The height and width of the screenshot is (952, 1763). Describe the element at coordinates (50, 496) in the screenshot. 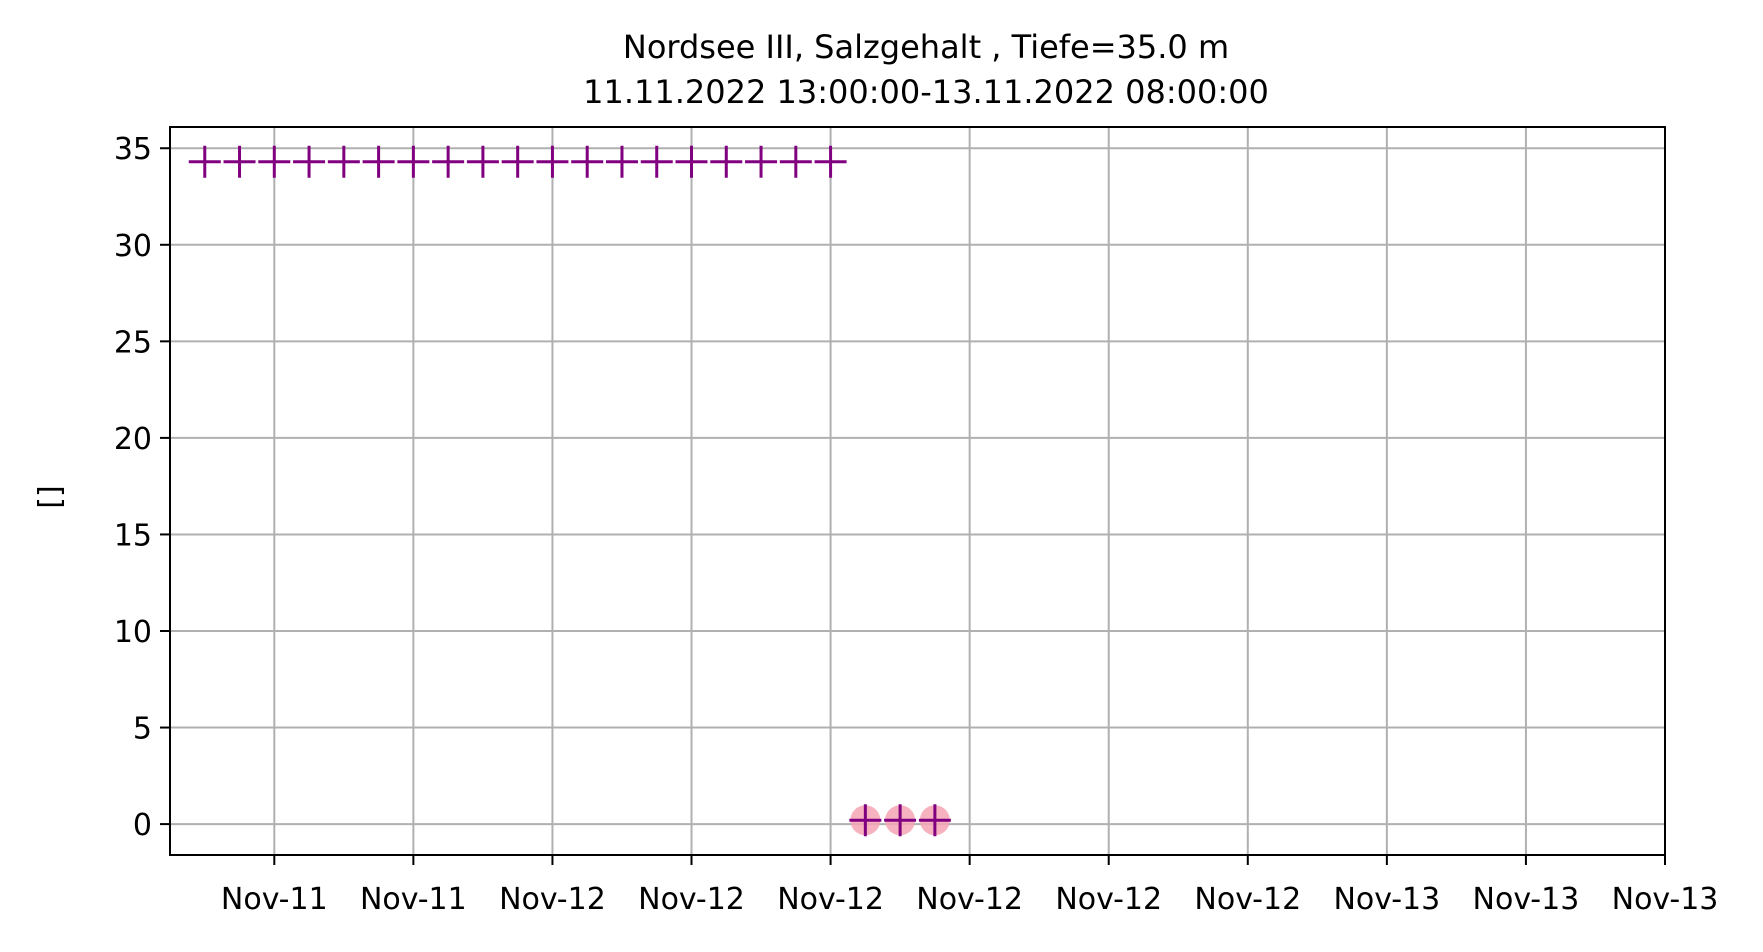

I see `y-axis-label: []` at that location.